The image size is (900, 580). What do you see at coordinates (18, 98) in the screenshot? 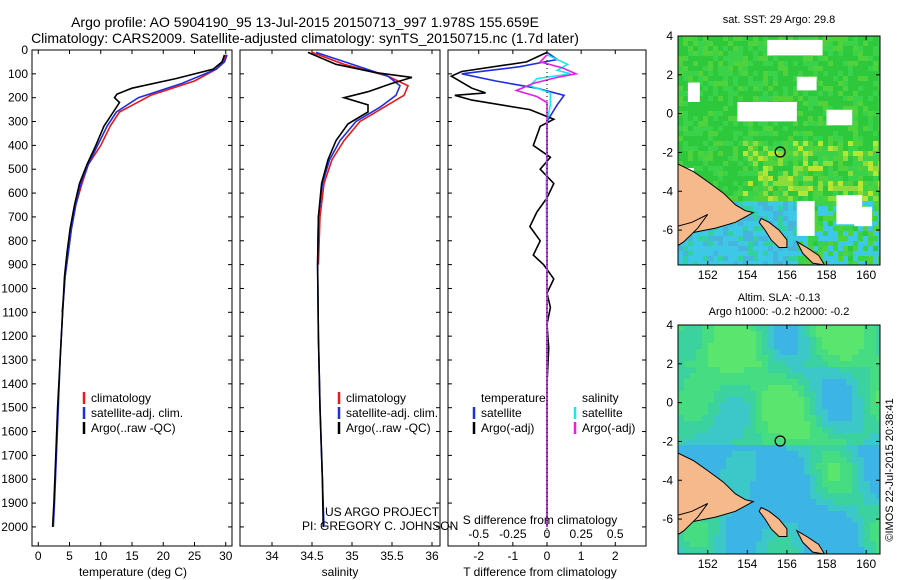
I see `depth-tick-label: 200` at bounding box center [18, 98].